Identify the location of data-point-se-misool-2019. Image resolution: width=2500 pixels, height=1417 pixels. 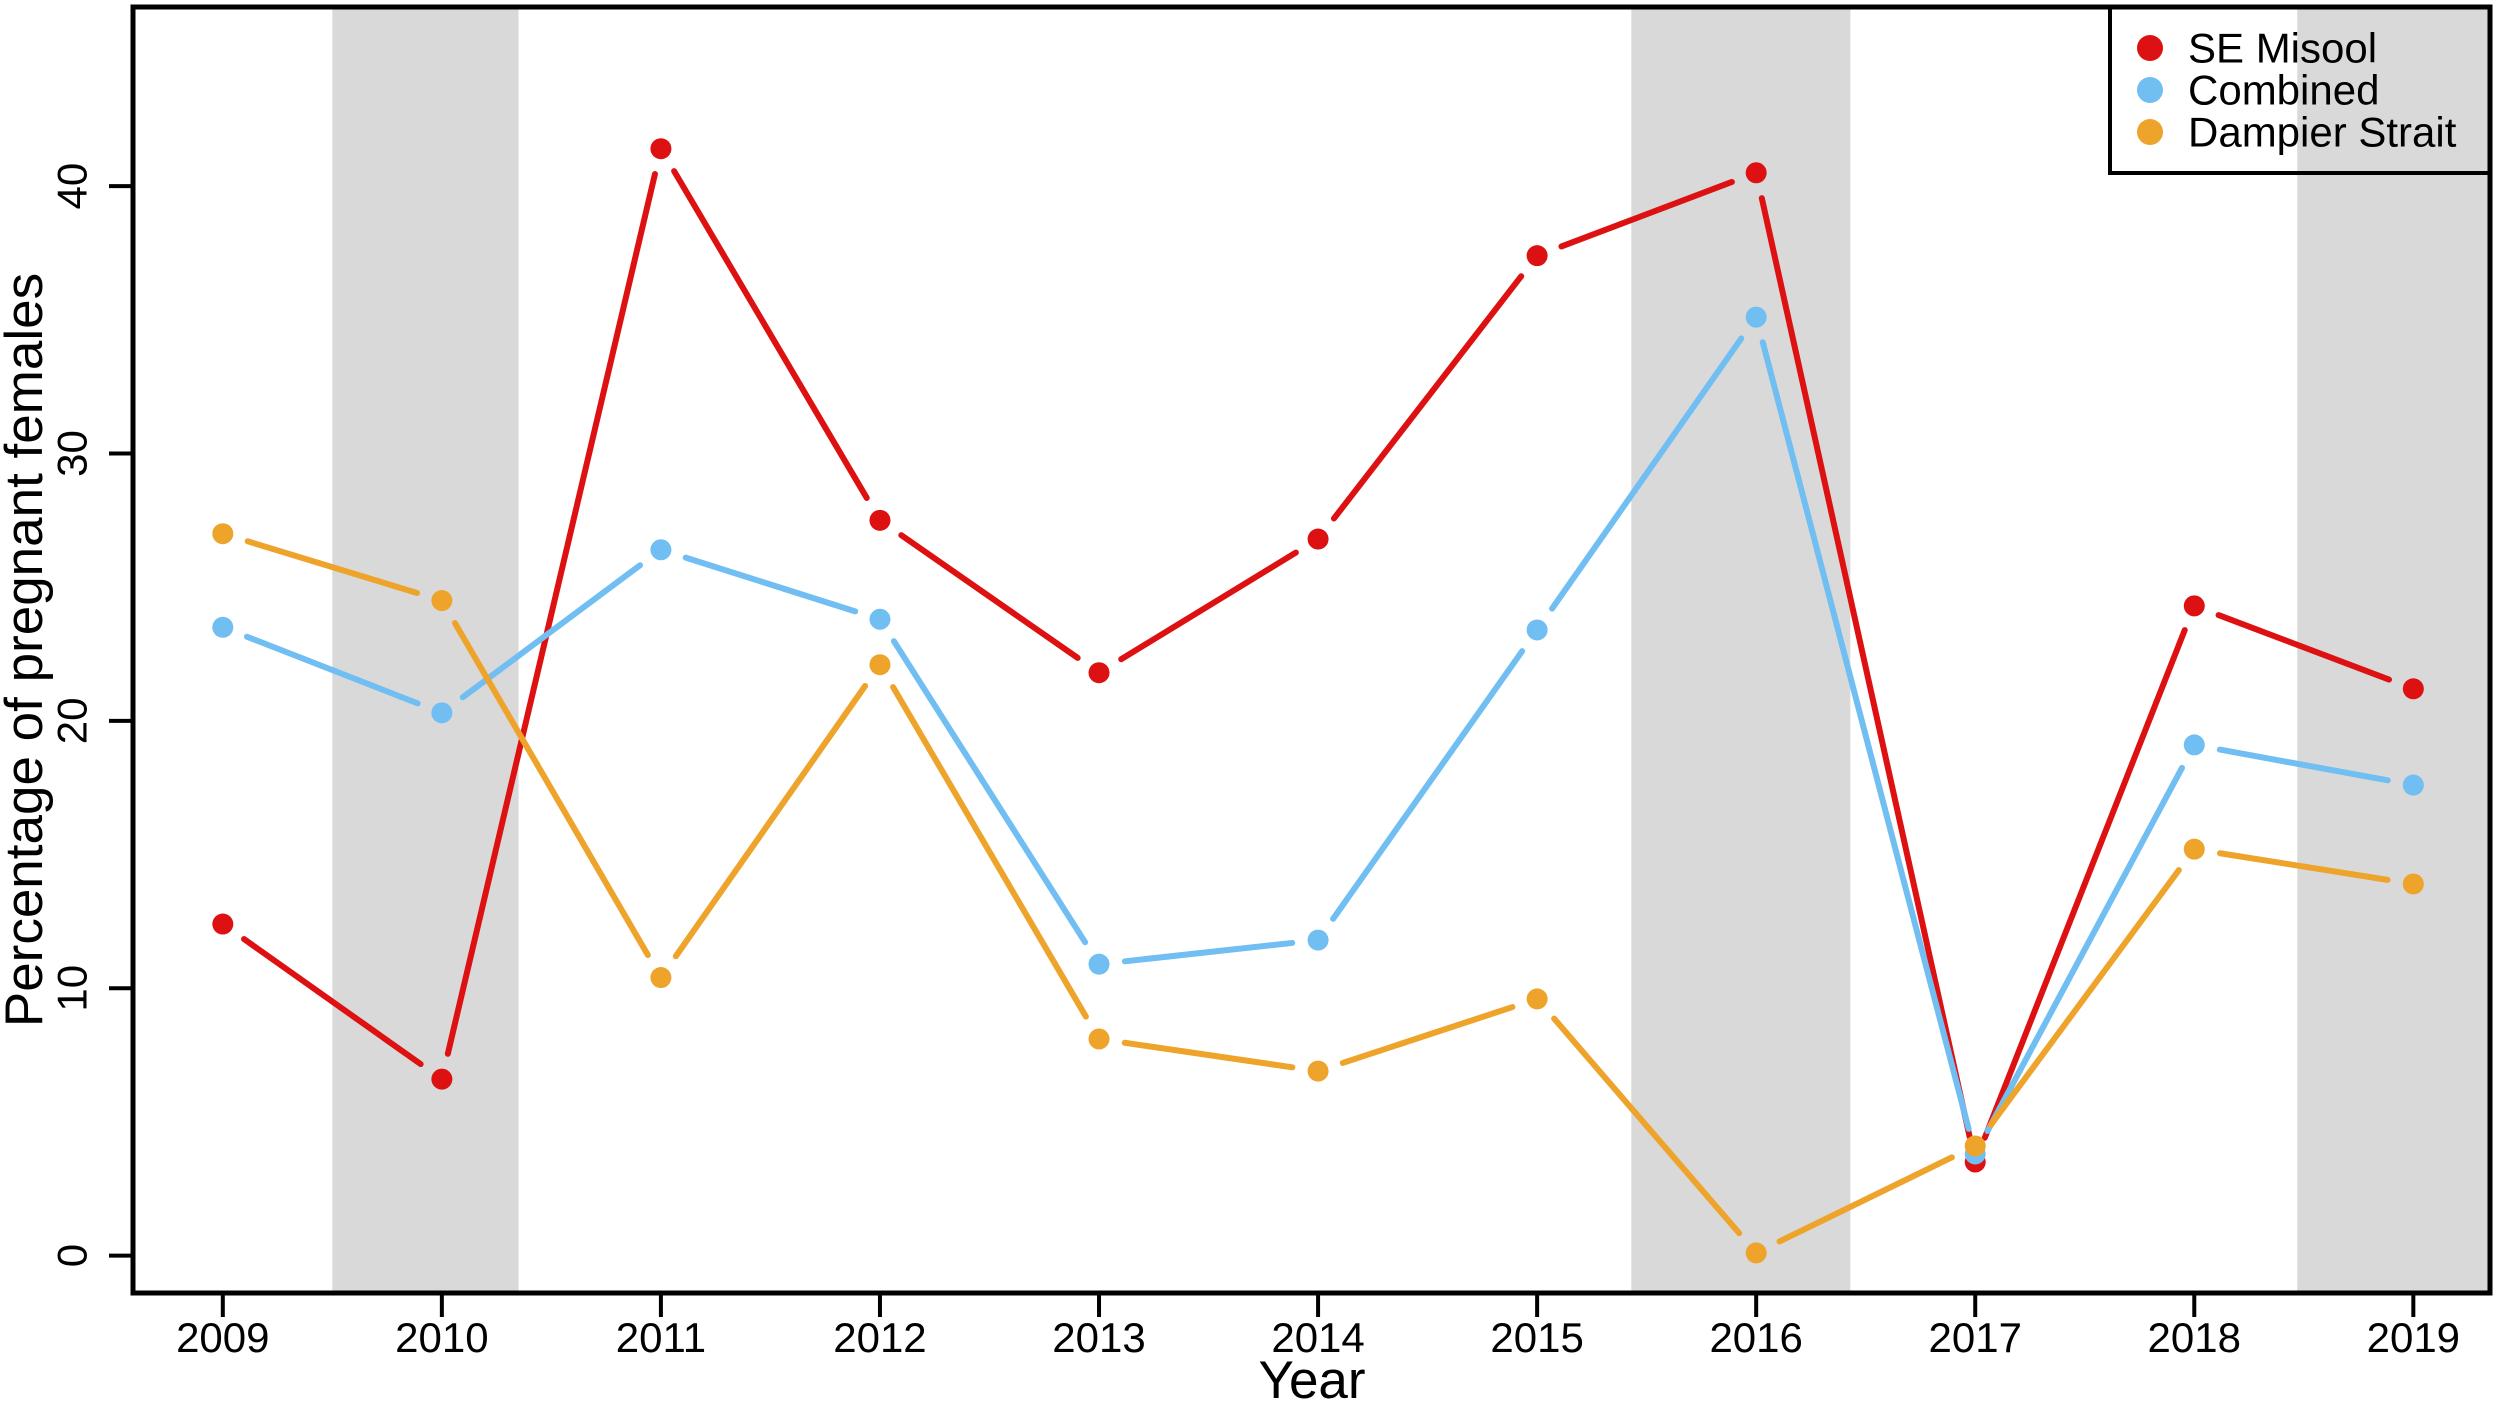
(2413, 689).